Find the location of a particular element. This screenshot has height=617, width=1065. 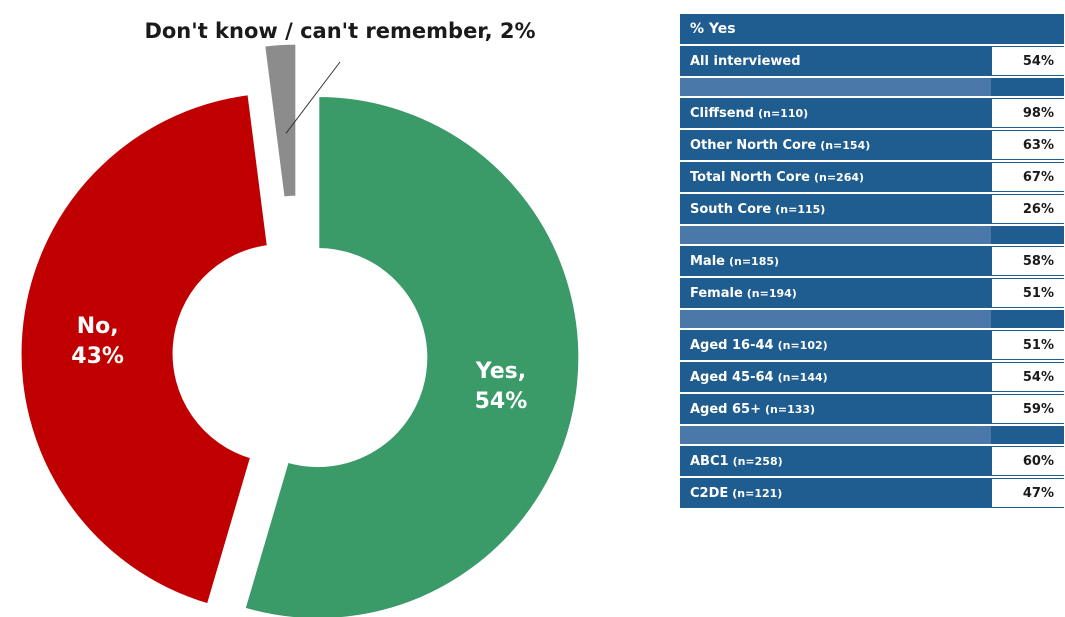

table-row: Total North Core (n=264) 67% is located at coordinates (872, 178).